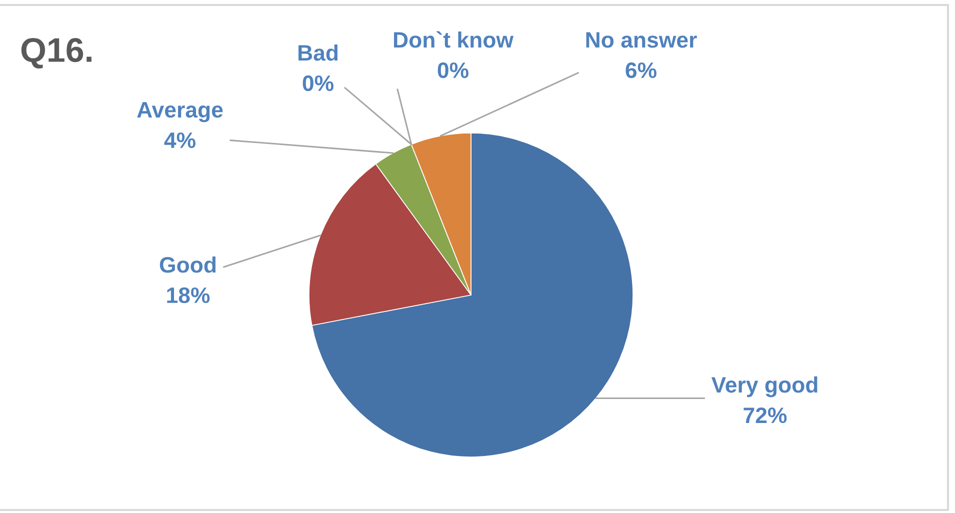 The width and height of the screenshot is (955, 513). Describe the element at coordinates (764, 387) in the screenshot. I see `slice-label: Very good` at that location.